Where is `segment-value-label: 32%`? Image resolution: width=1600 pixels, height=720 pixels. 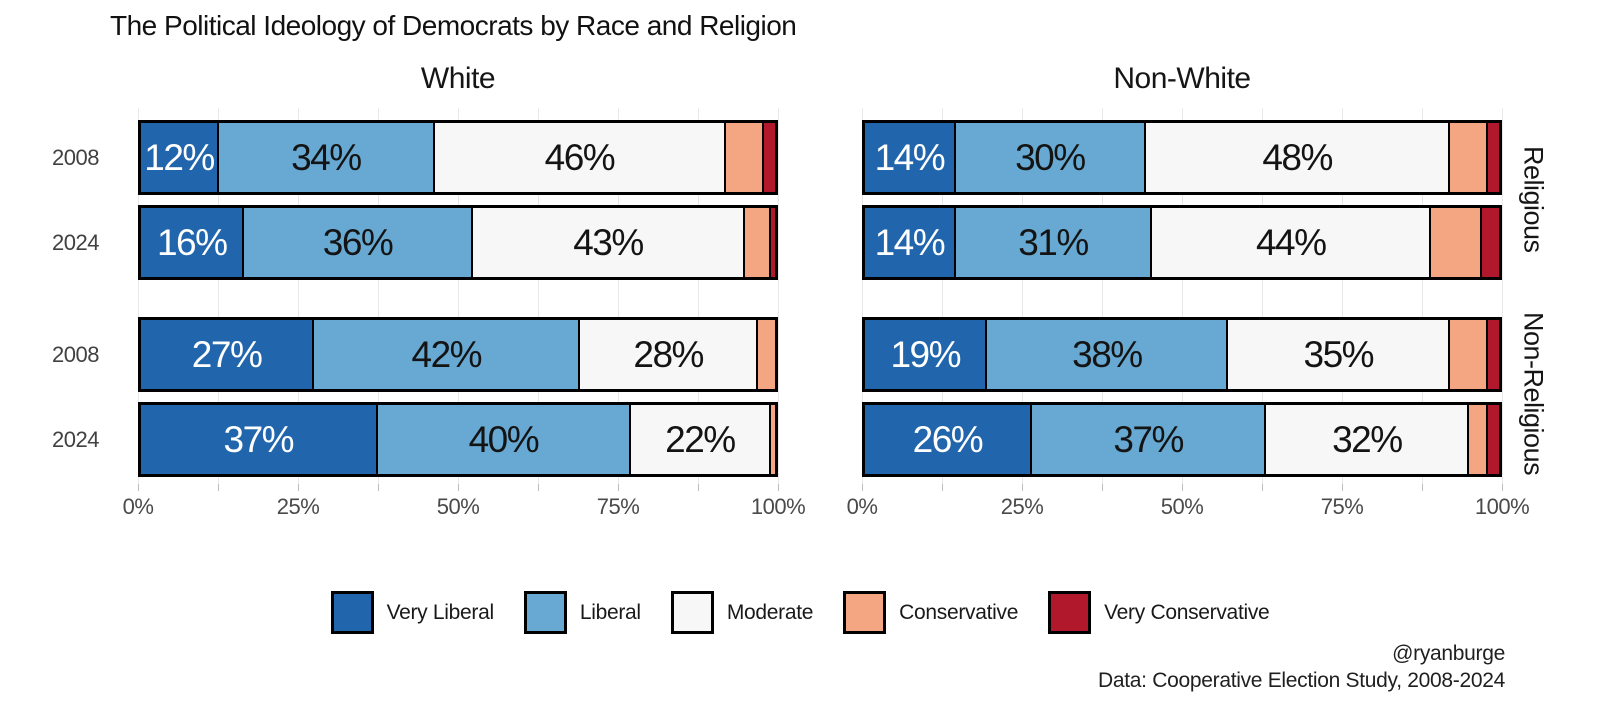
segment-value-label: 32% is located at coordinates (1367, 439).